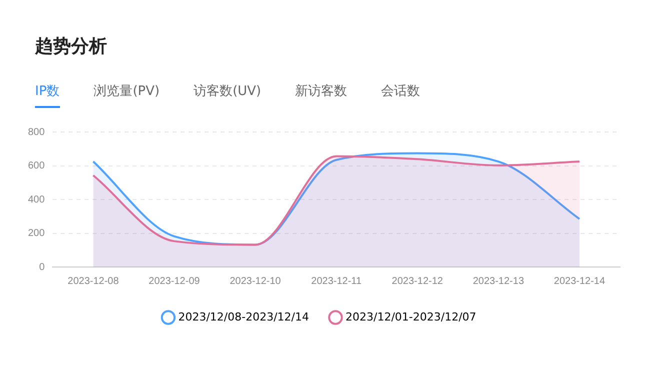  I want to click on legend-label: 2023/12/01-2023/12/07, so click(411, 317).